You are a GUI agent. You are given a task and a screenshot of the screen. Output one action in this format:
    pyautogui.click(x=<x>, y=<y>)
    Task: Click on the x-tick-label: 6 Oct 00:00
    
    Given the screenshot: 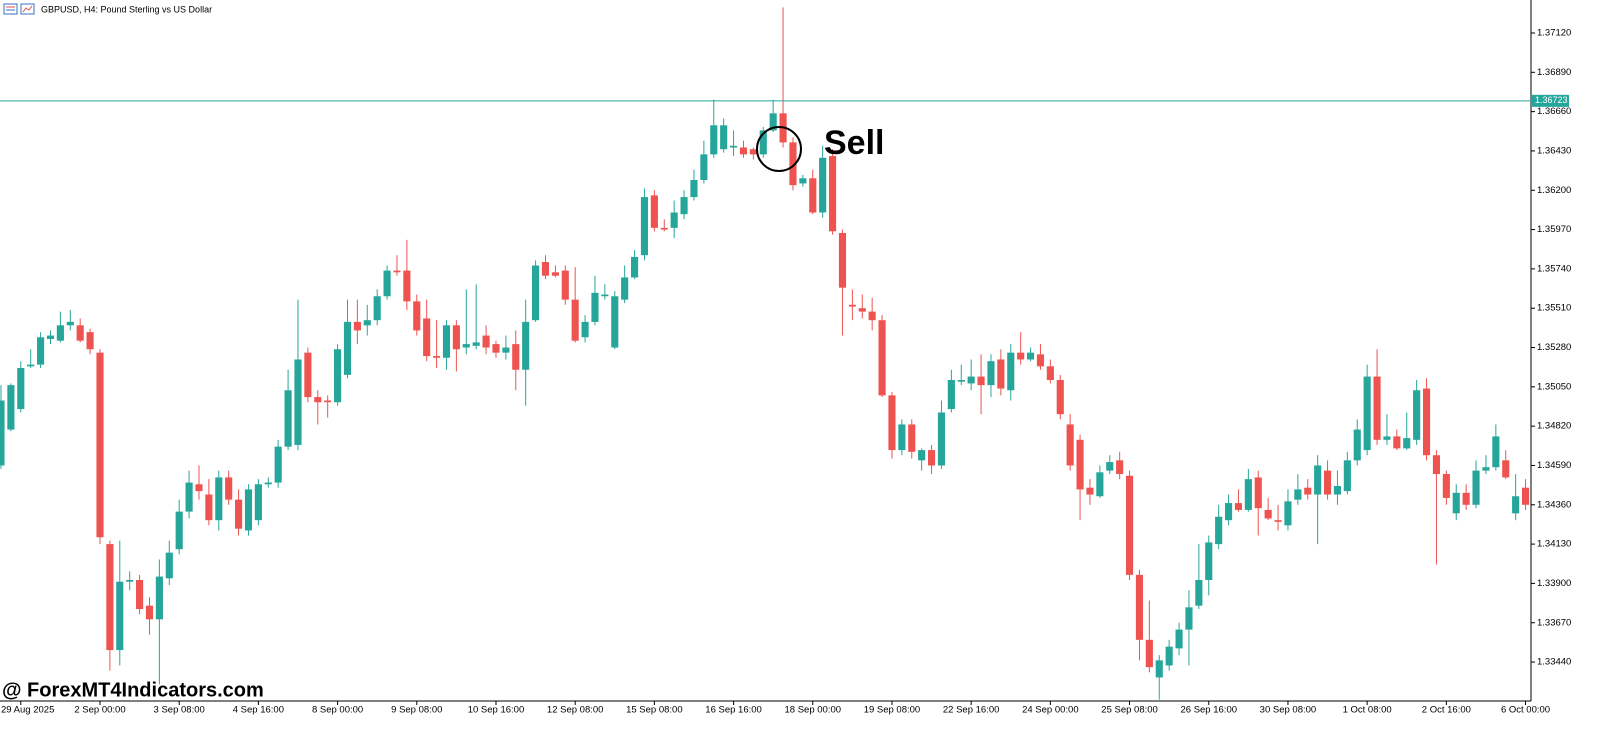 What is the action you would take?
    pyautogui.click(x=1525, y=710)
    